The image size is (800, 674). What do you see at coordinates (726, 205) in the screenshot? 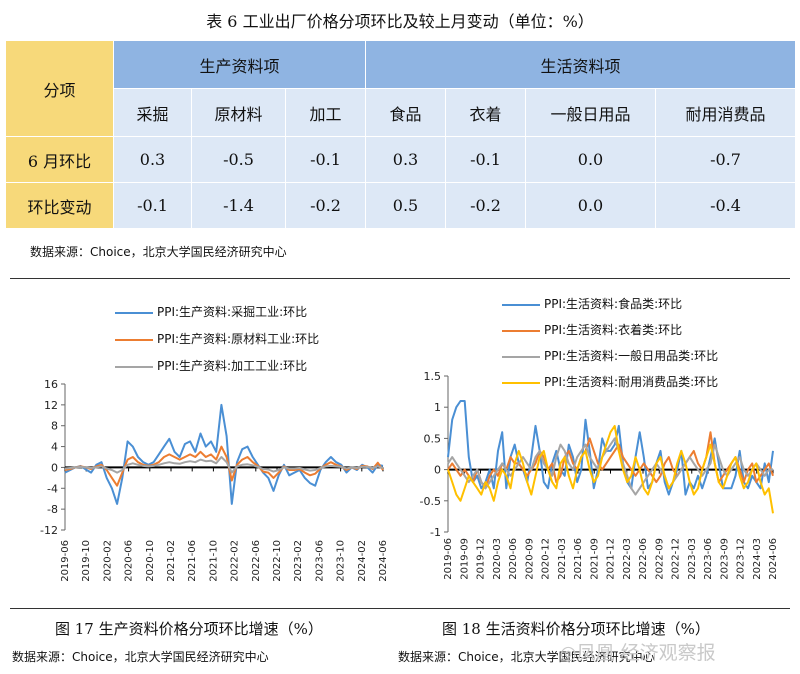
I see `table-cell: -0.4` at bounding box center [726, 205].